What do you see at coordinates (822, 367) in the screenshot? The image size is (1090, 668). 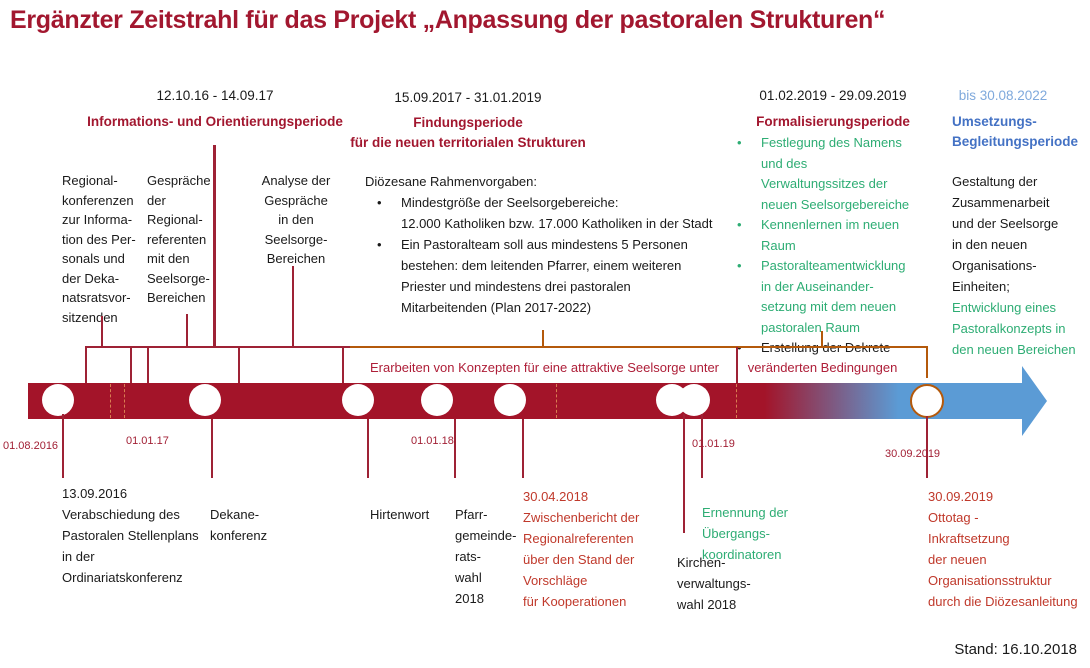 I see `banner-text-right: veränderten Bedingungen` at bounding box center [822, 367].